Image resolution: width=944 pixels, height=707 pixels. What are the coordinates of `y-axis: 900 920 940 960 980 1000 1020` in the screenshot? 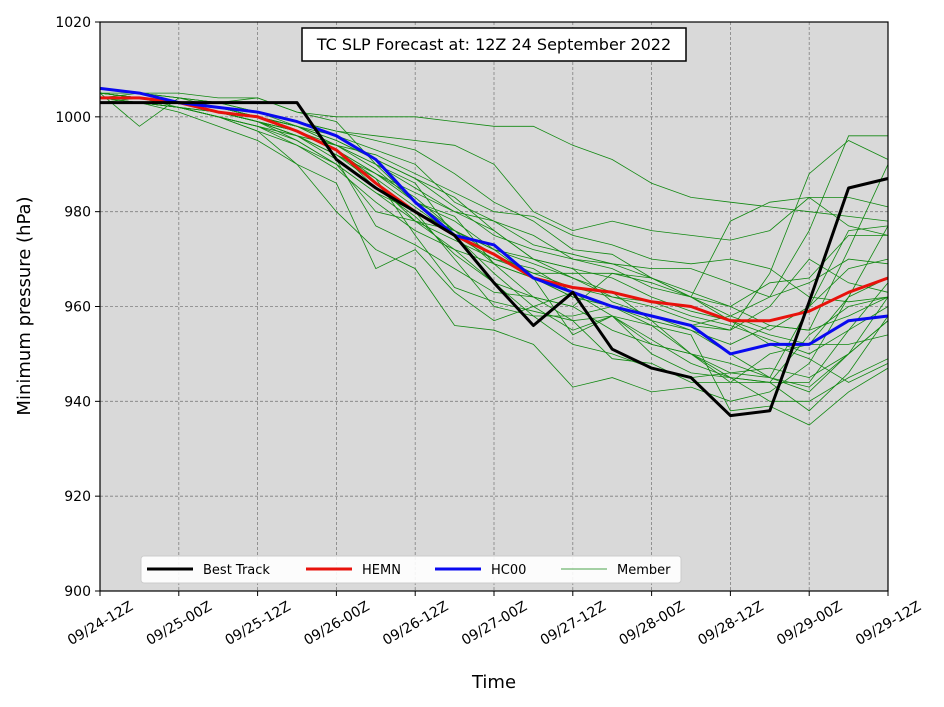 It's located at (77, 307).